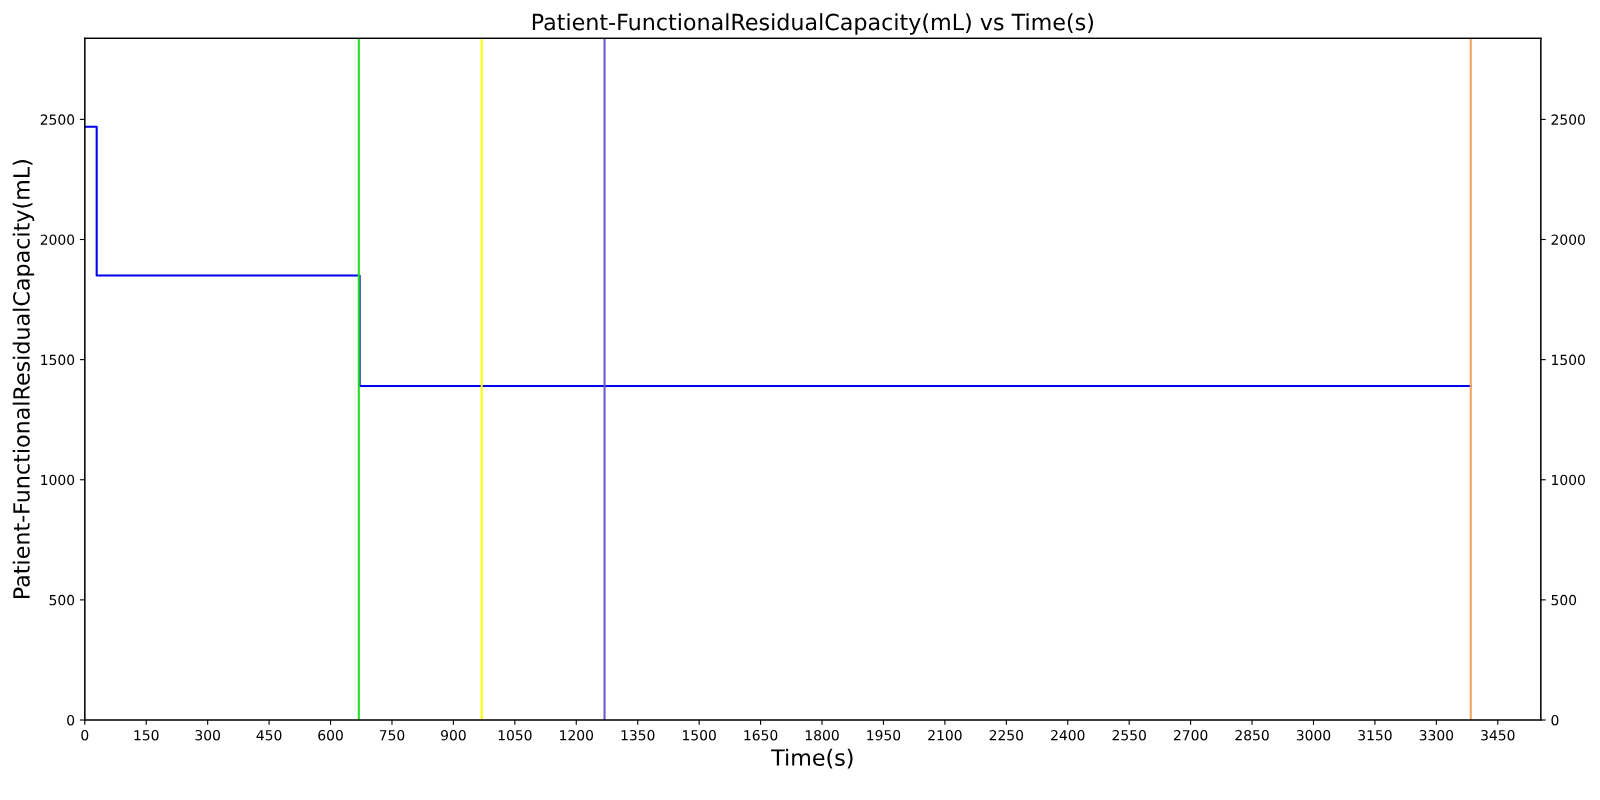 This screenshot has width=1600, height=800. What do you see at coordinates (330, 735) in the screenshot?
I see `x-tick-label: 600` at bounding box center [330, 735].